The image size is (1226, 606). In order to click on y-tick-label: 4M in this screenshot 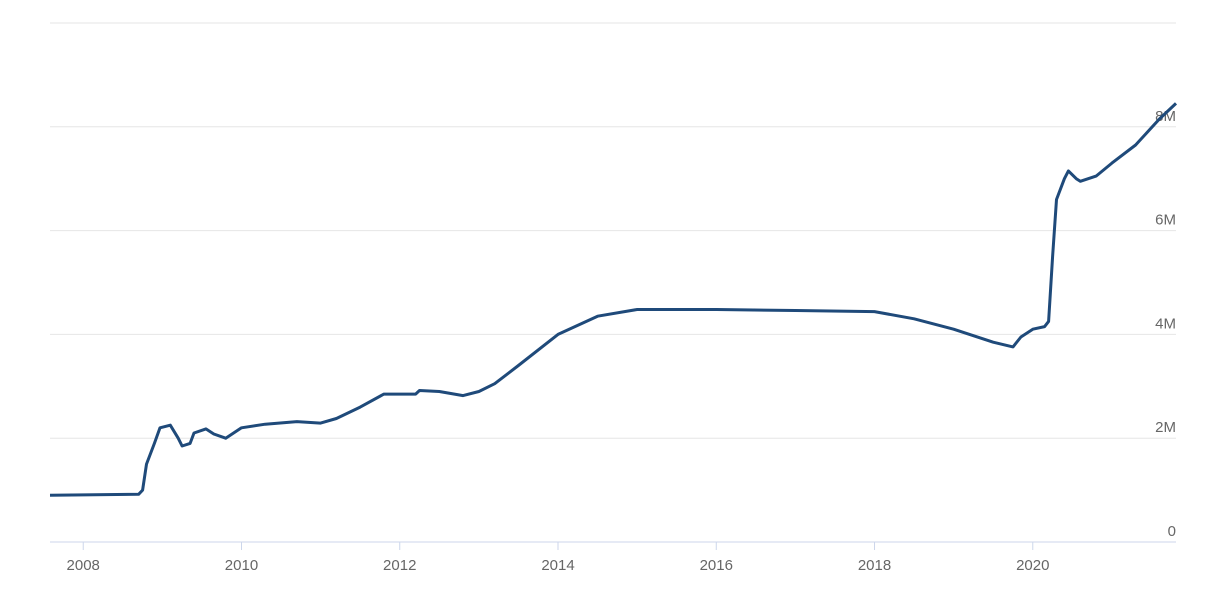, I will do `click(1165, 323)`.